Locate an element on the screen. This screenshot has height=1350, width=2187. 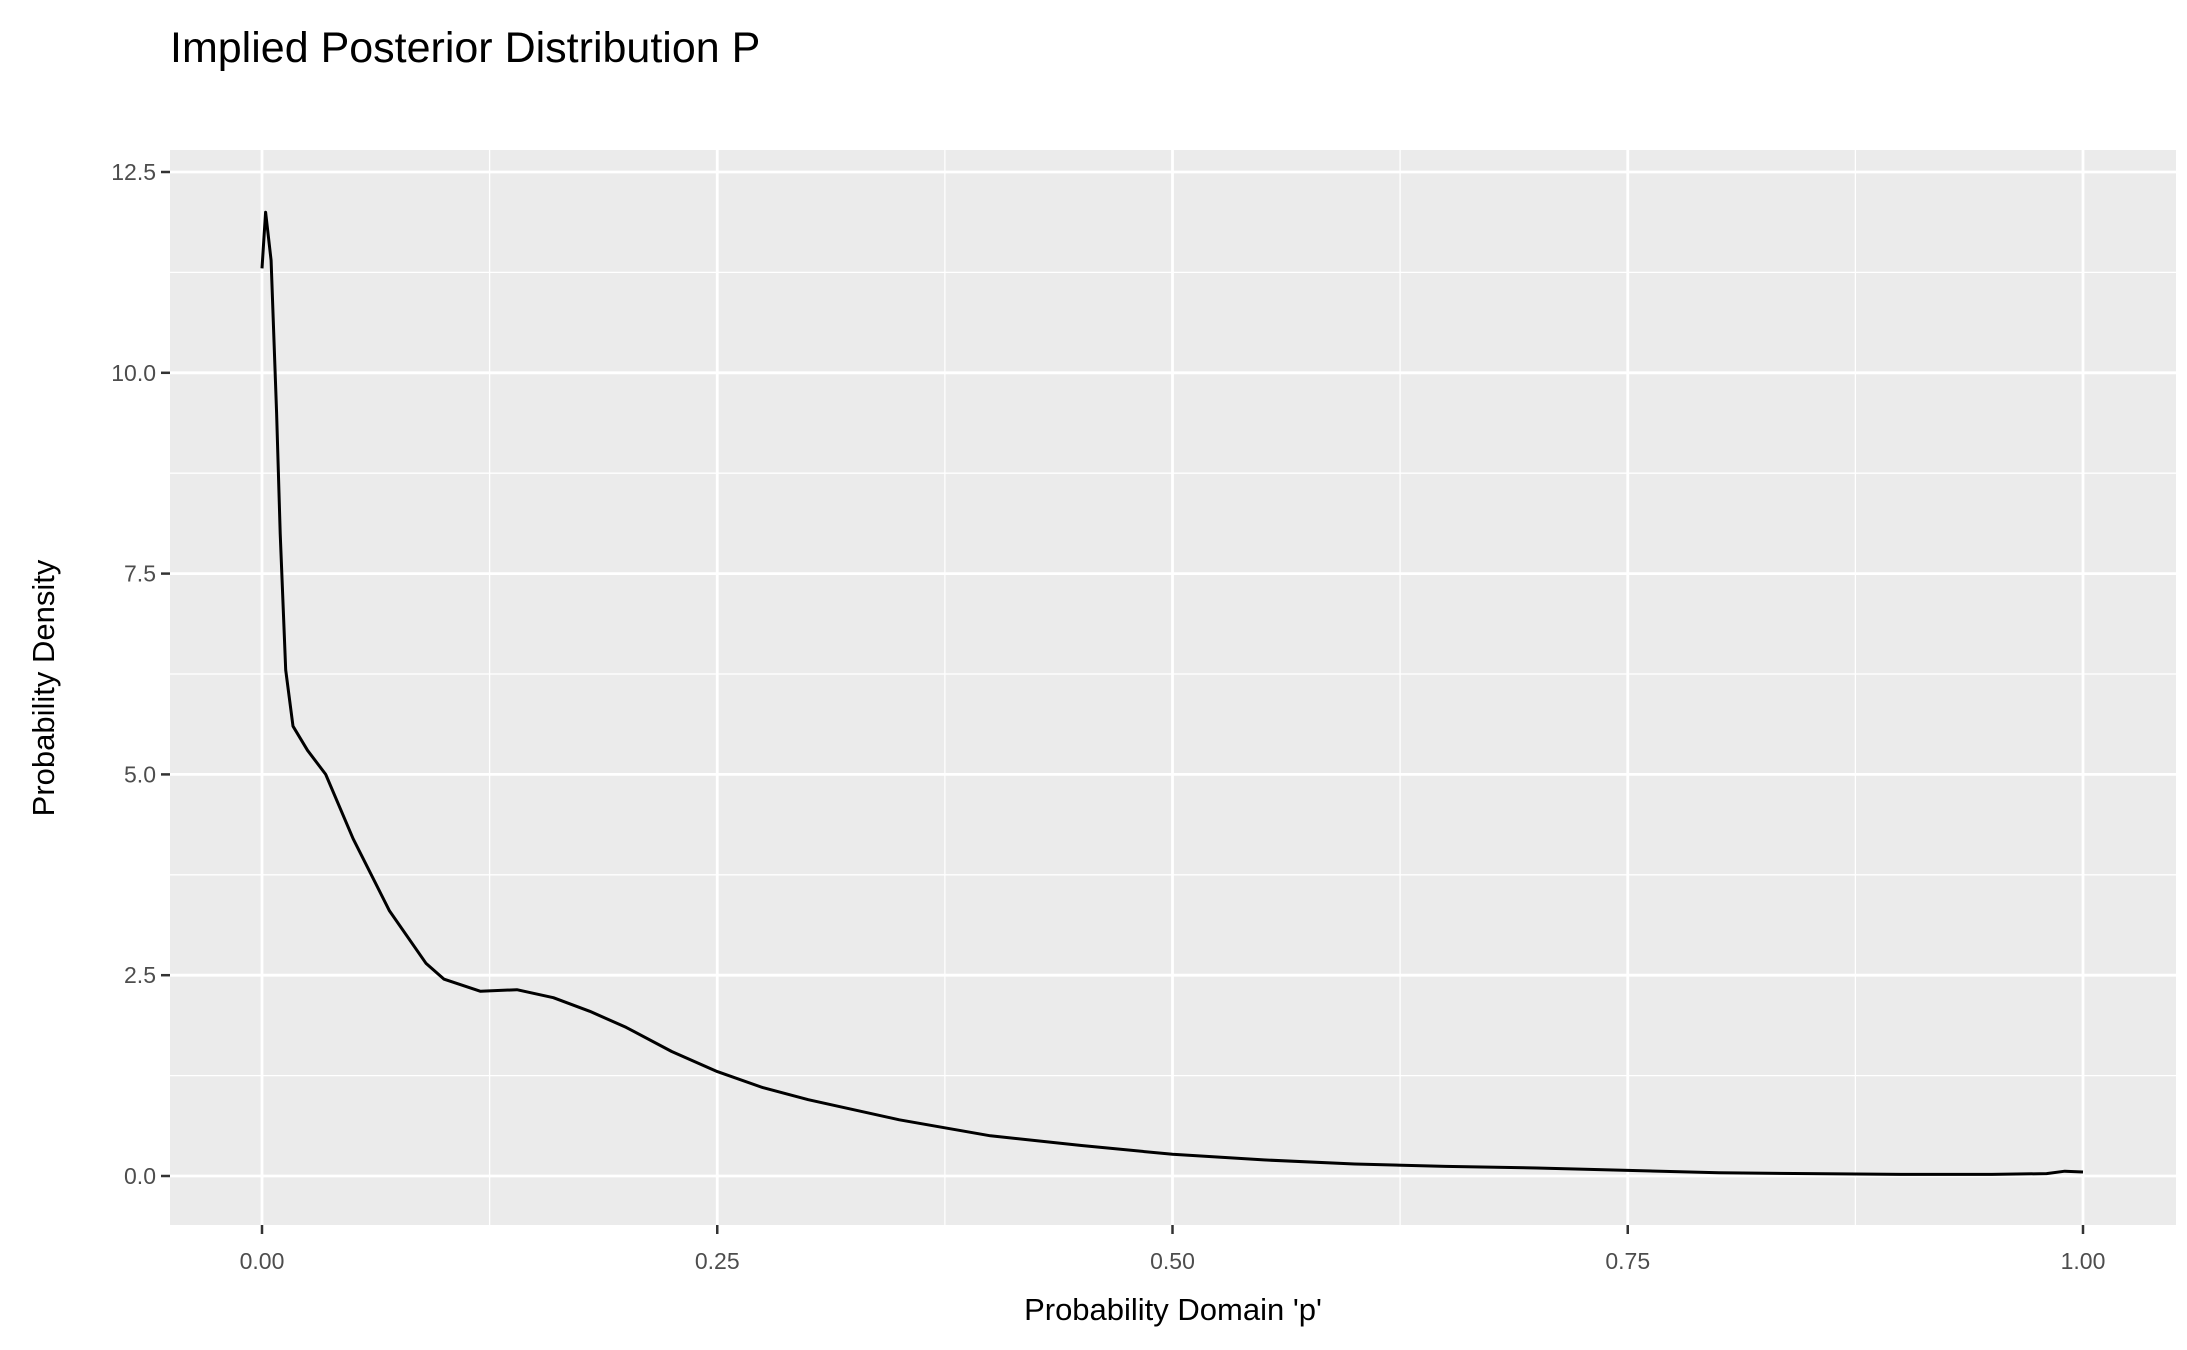
x-axis-title: Probability Domain 'p' is located at coordinates (1173, 1309).